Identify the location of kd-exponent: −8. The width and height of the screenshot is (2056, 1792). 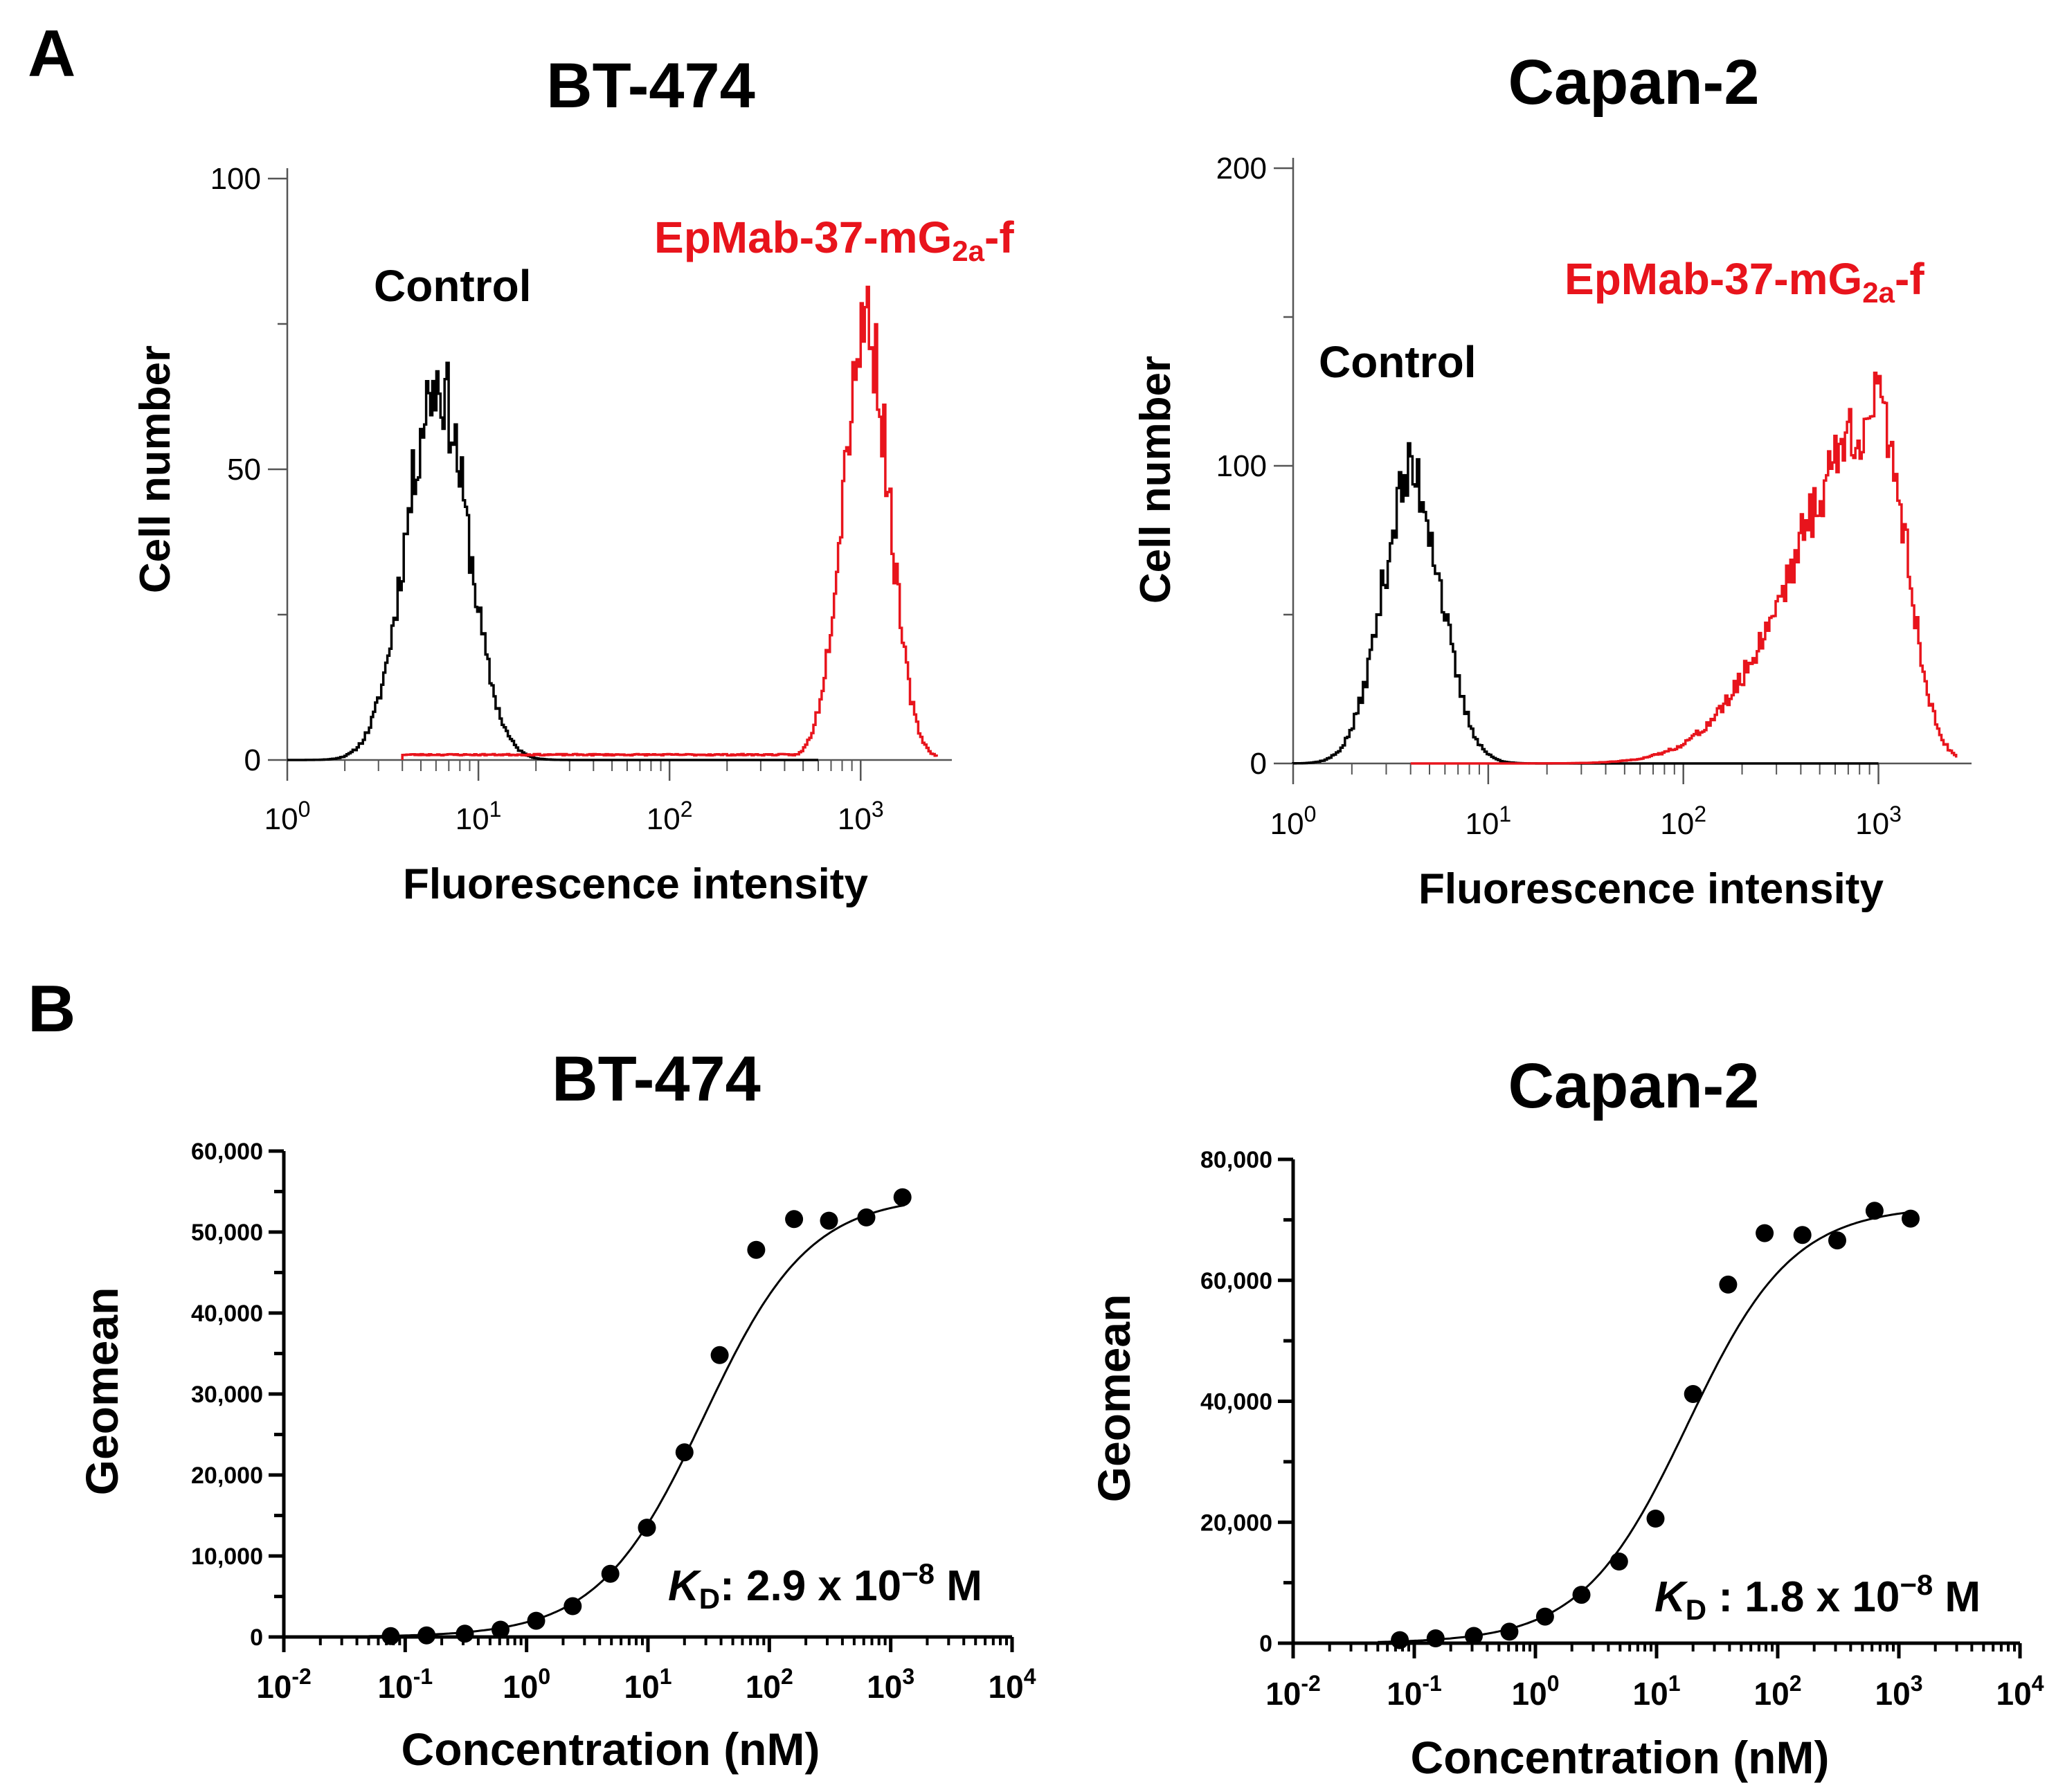
(918, 1573).